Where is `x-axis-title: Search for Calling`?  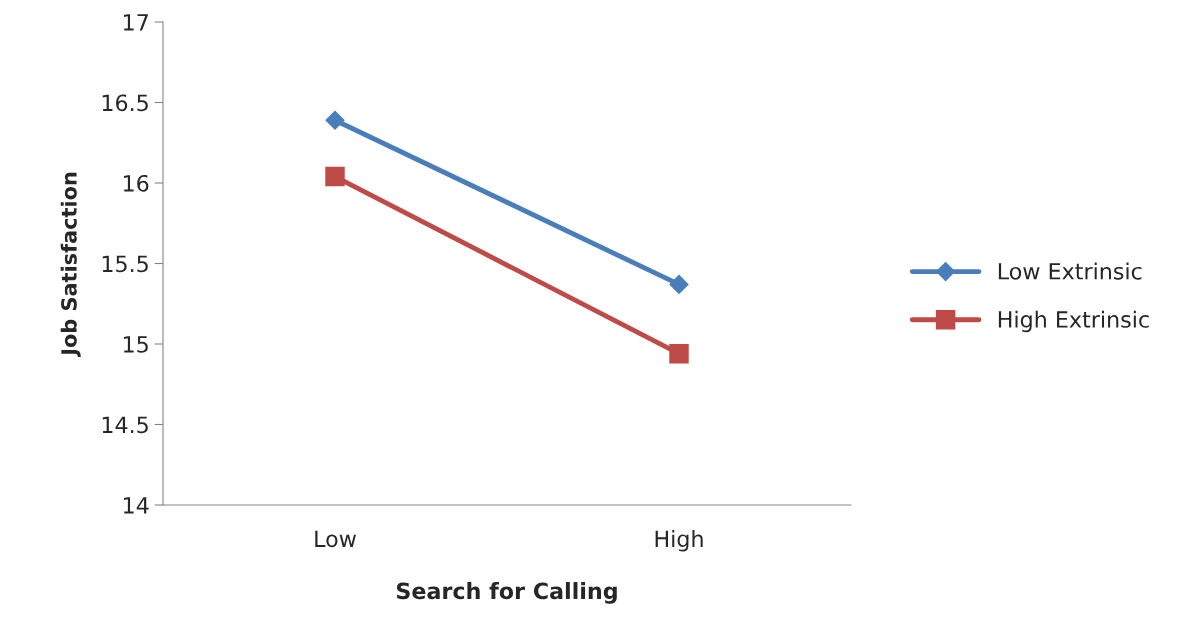
x-axis-title: Search for Calling is located at coordinates (506, 593).